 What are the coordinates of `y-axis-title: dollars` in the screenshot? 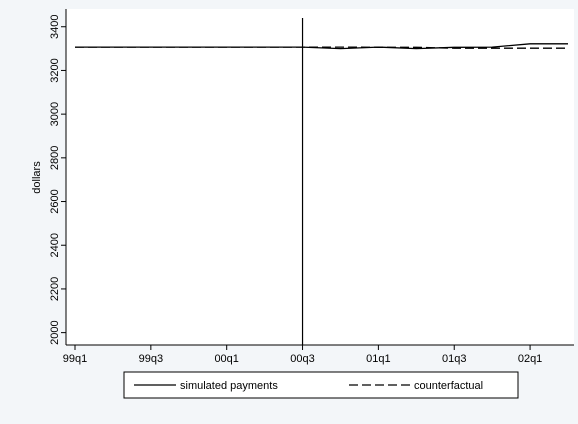 It's located at (37, 177).